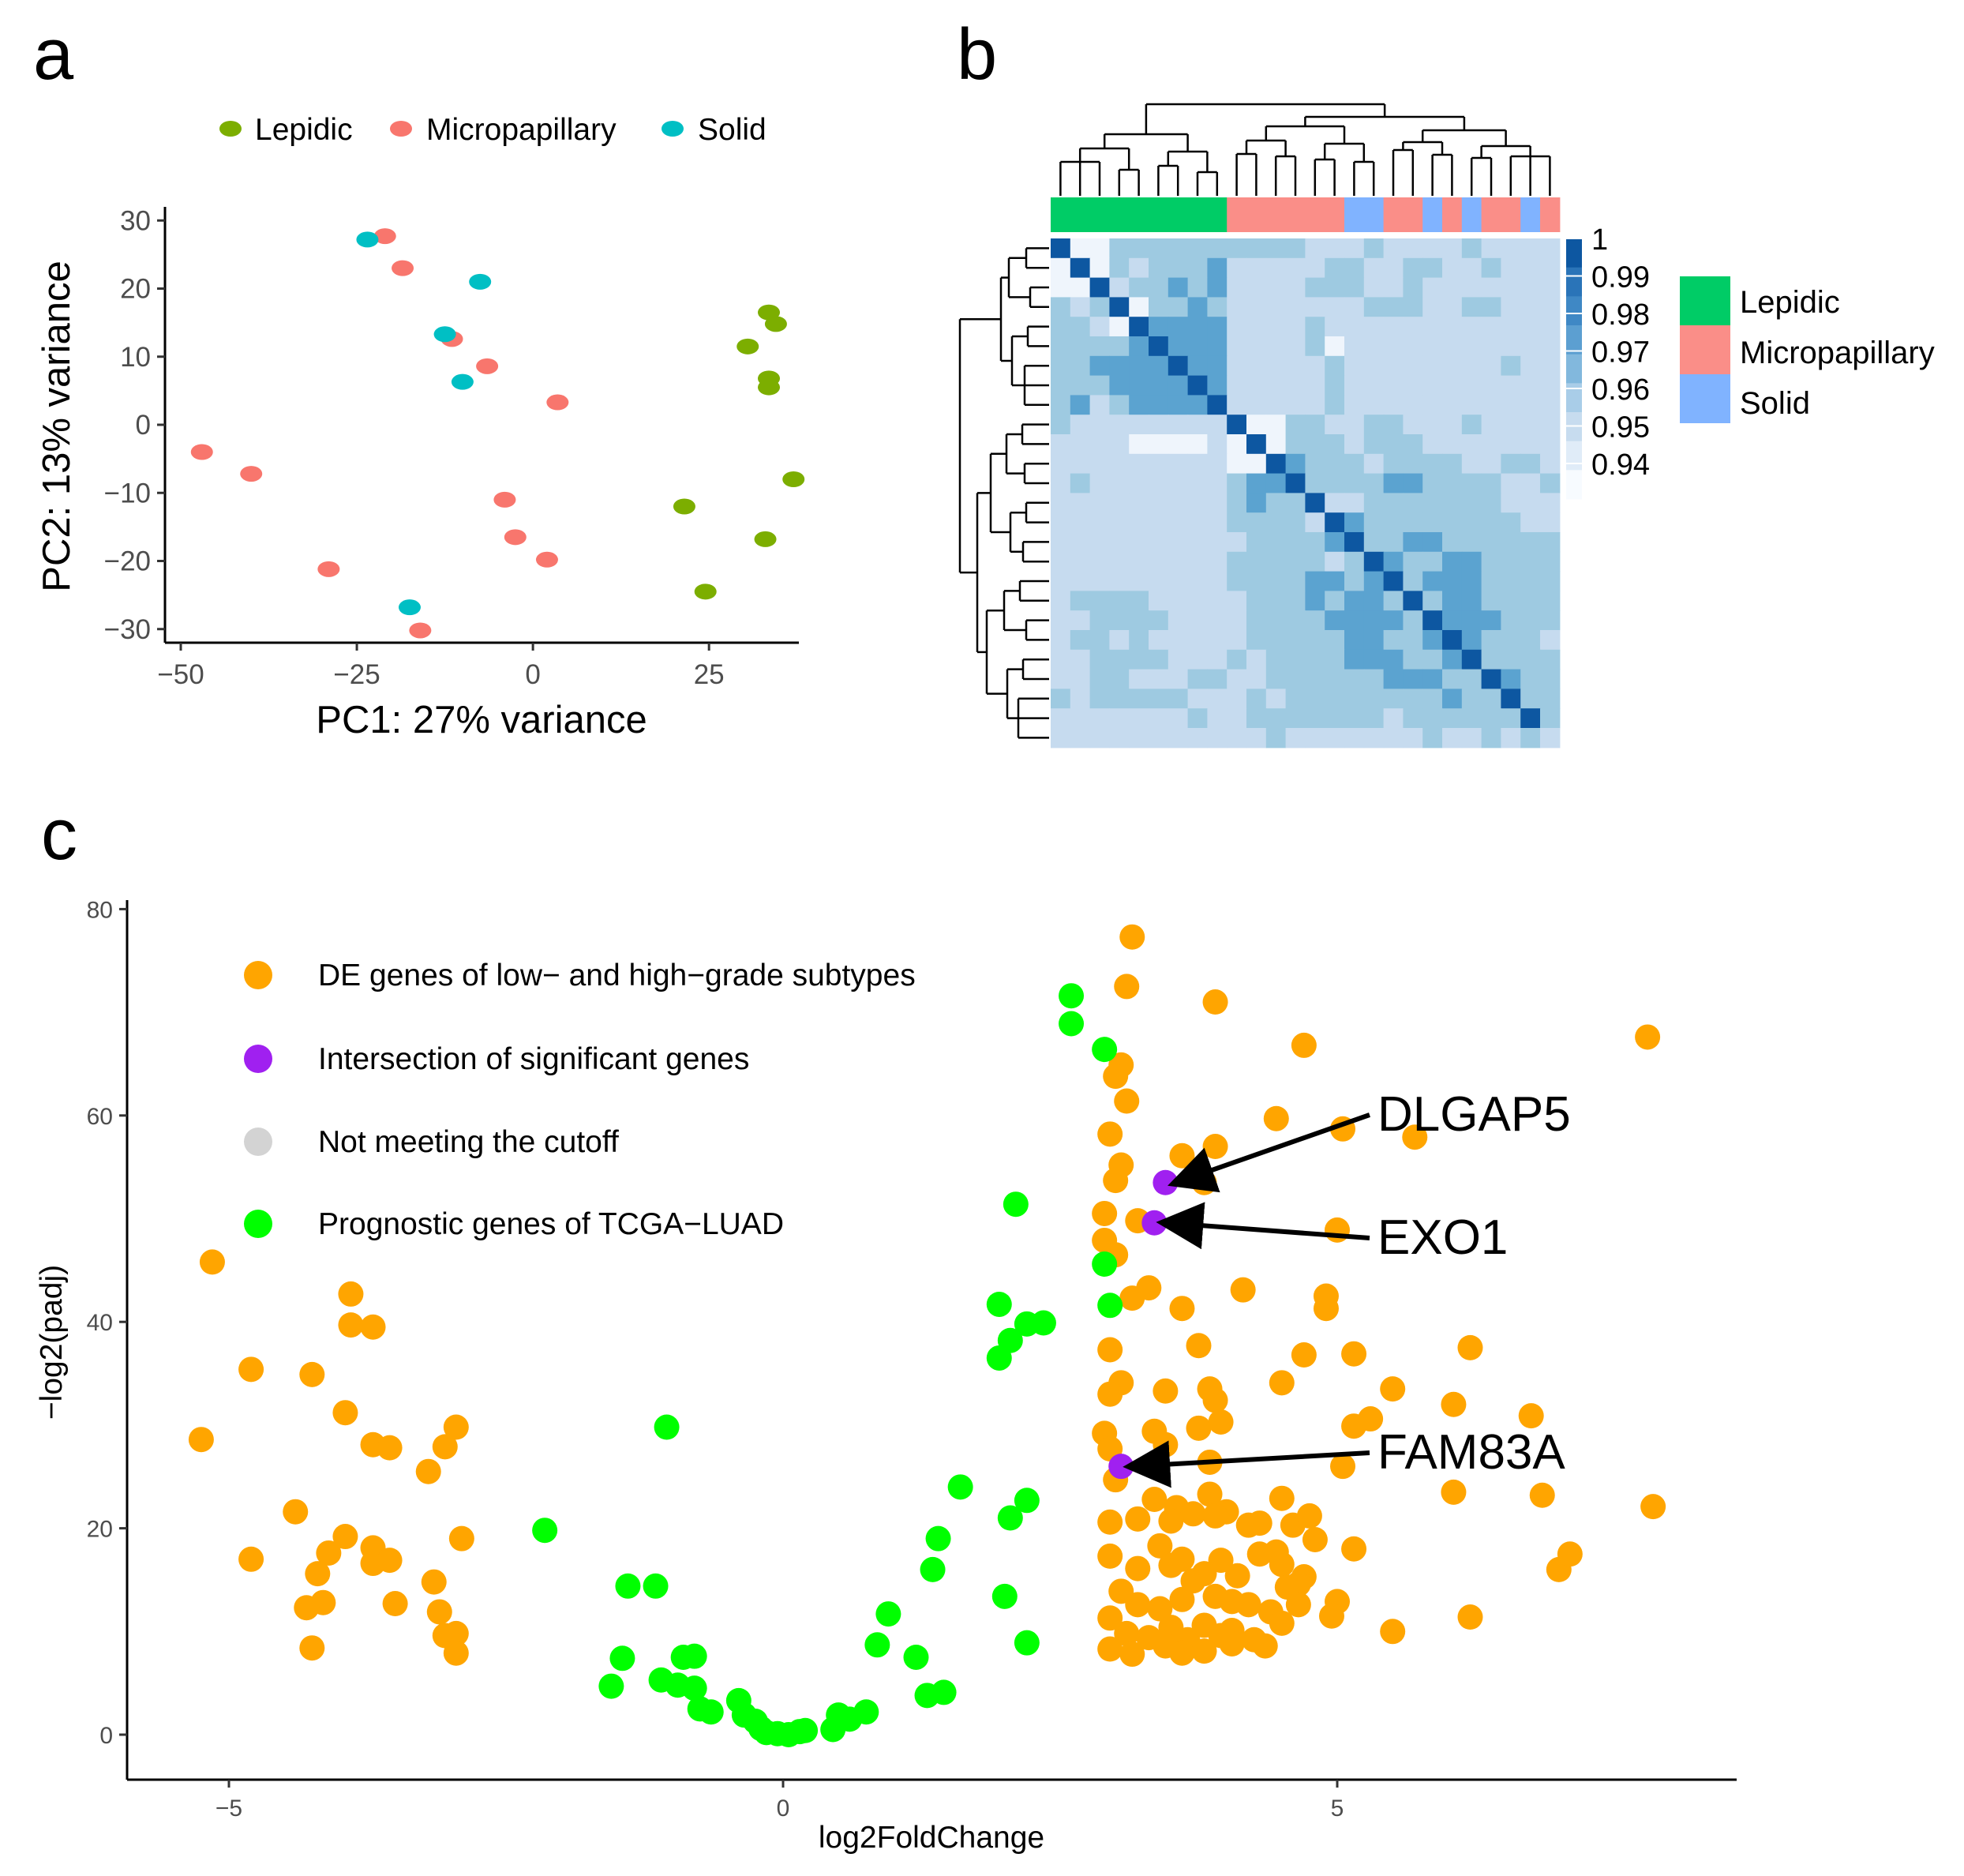 The height and width of the screenshot is (1876, 1964). What do you see at coordinates (367, 239) in the screenshot?
I see `pca-point-solid` at bounding box center [367, 239].